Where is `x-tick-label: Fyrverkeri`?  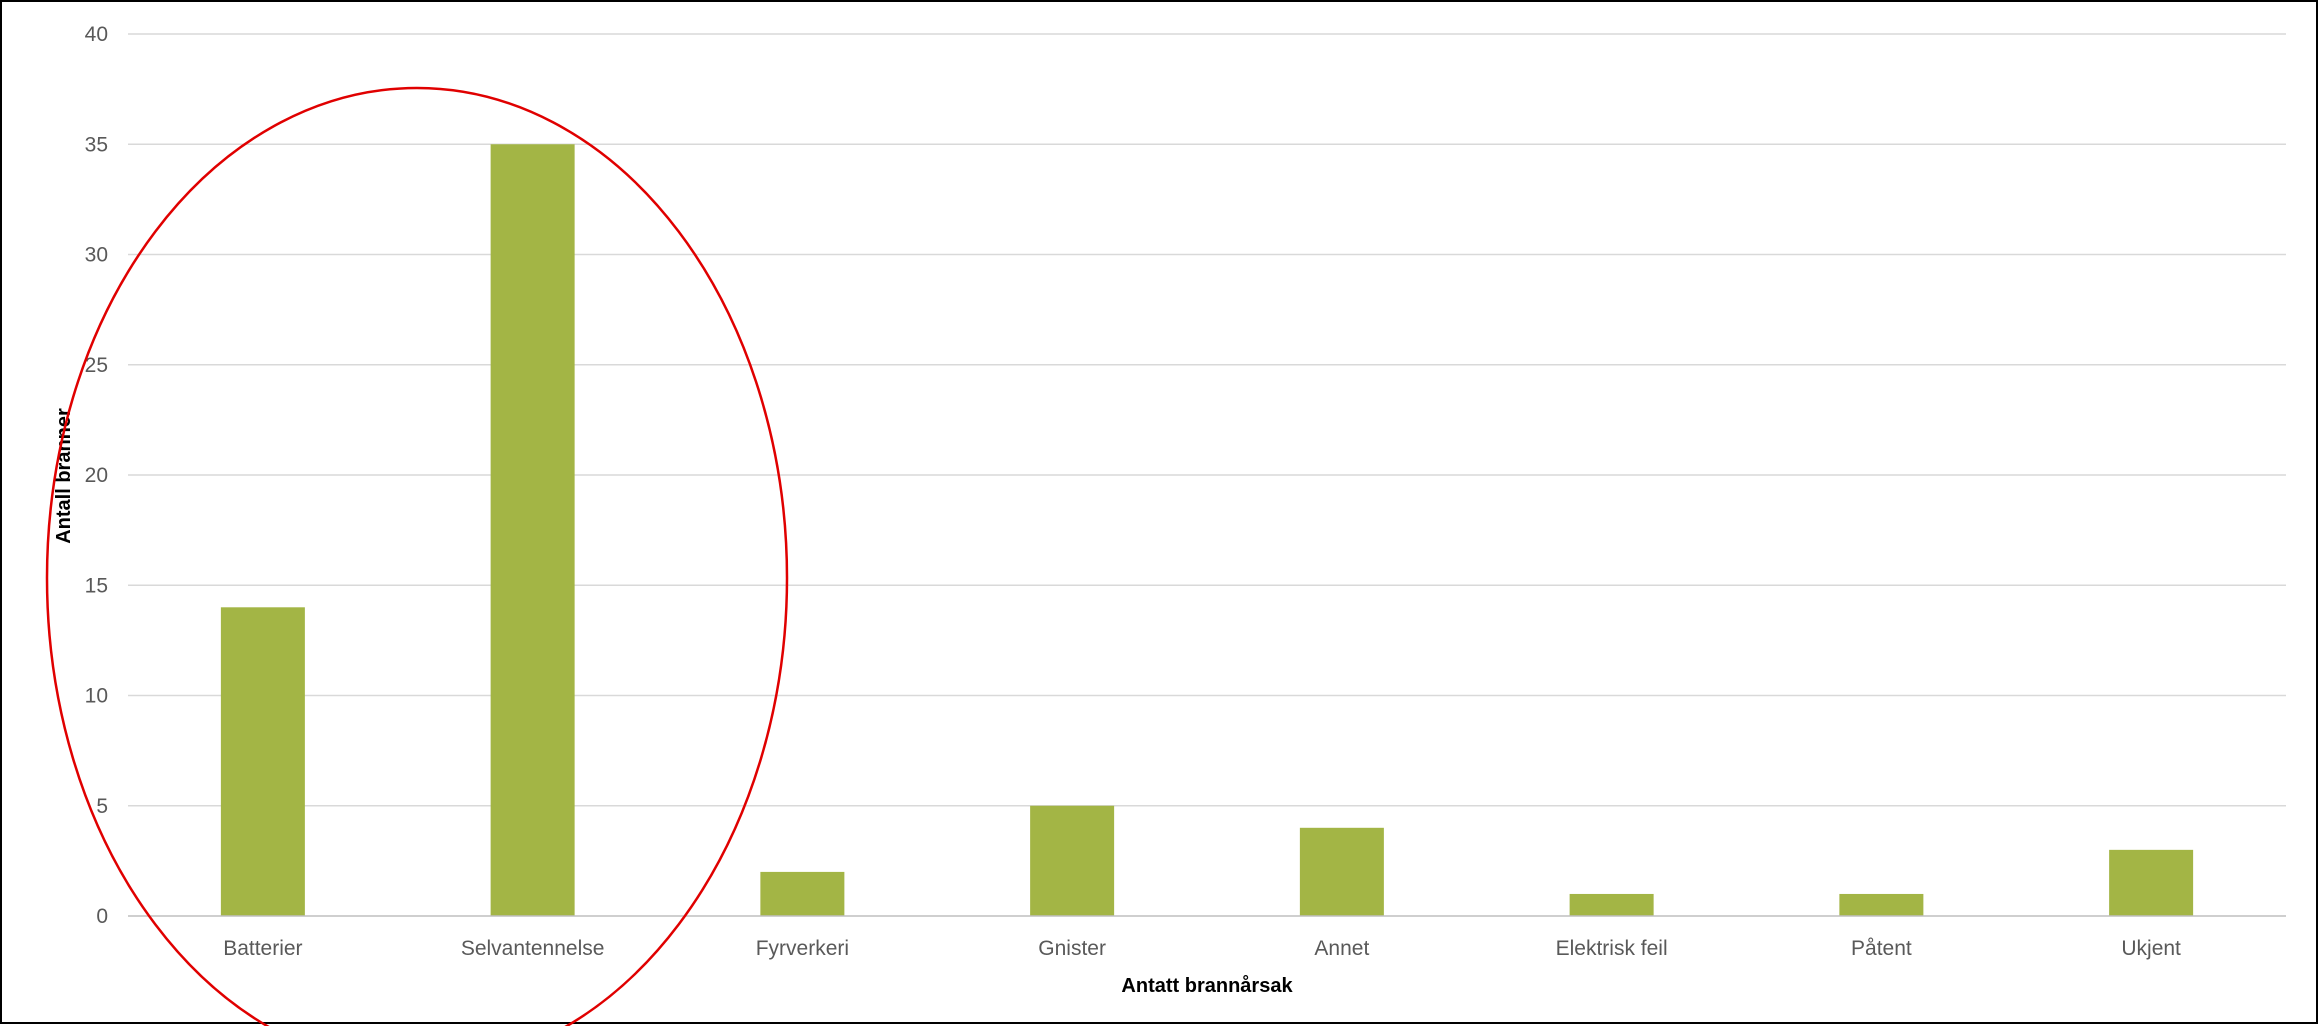
x-tick-label: Fyrverkeri is located at coordinates (802, 948).